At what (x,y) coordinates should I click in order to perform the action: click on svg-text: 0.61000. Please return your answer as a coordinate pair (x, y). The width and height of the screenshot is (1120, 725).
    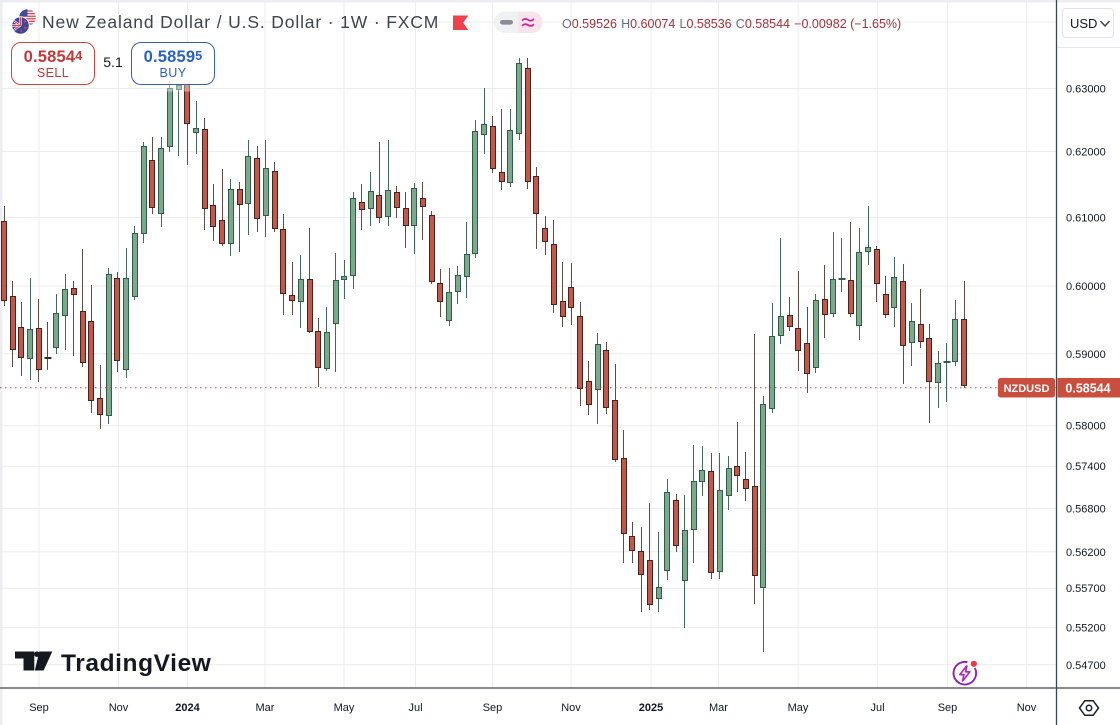
    Looking at the image, I should click on (1086, 219).